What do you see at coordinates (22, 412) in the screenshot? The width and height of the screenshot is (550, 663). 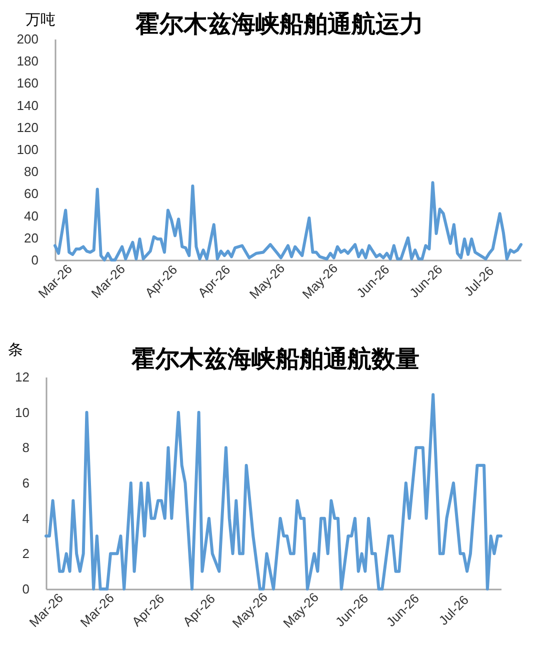 I see `y-tick-label: 10` at bounding box center [22, 412].